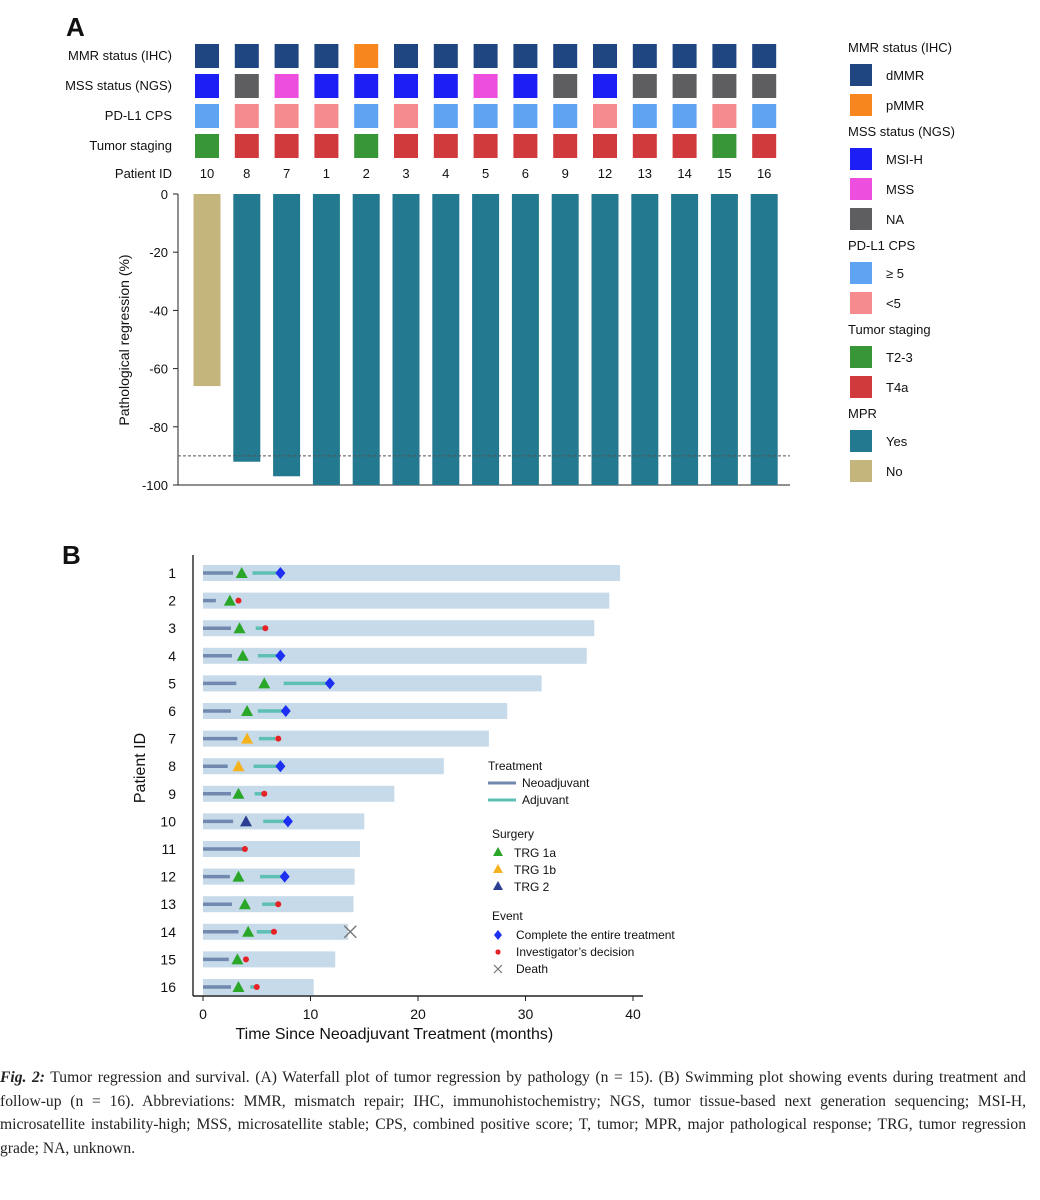 This screenshot has height=1200, width=1040. Describe the element at coordinates (143, 173) in the screenshot. I see `annotation-row-label: Patient ID` at that location.